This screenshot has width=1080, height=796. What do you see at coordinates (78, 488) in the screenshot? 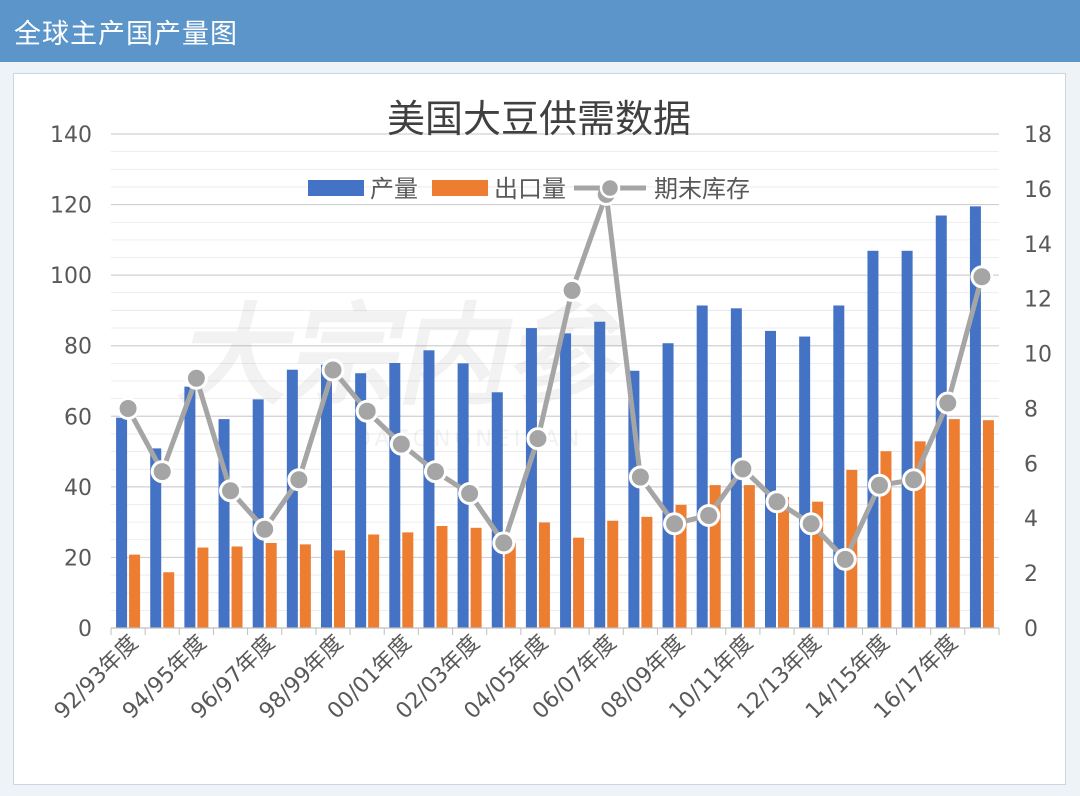
I see `y-left-tick-label: 40` at bounding box center [78, 488].